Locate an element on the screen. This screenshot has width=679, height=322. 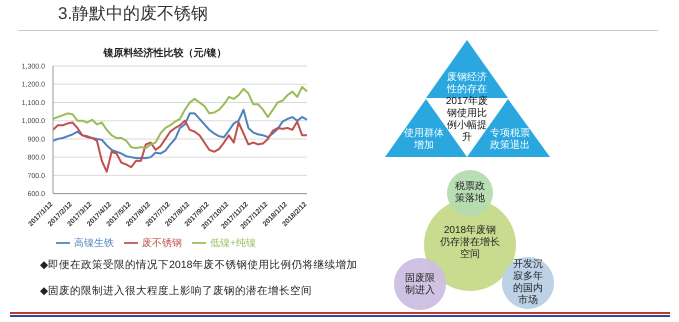
text: 固废限制进入 is located at coordinates (420, 285).